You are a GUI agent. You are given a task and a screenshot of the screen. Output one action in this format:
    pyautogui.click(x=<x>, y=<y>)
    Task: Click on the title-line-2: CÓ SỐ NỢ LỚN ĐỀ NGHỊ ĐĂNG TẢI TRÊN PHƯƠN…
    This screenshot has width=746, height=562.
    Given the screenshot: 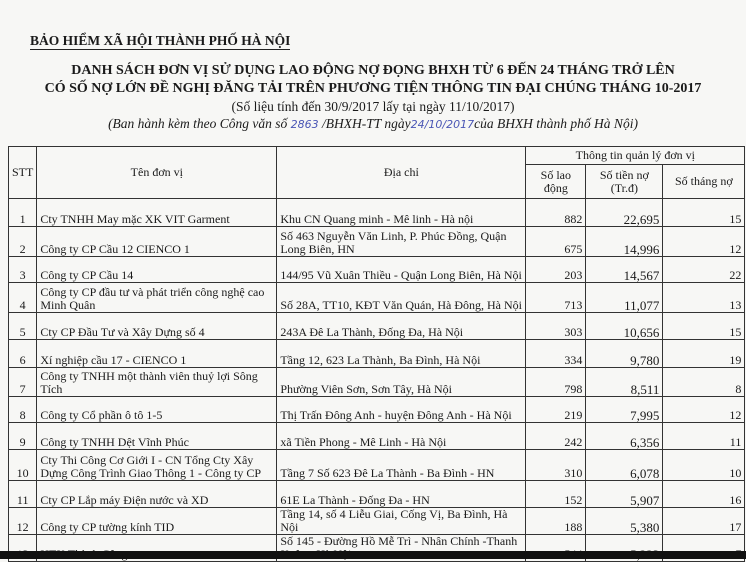 What is the action you would take?
    pyautogui.click(x=373, y=88)
    